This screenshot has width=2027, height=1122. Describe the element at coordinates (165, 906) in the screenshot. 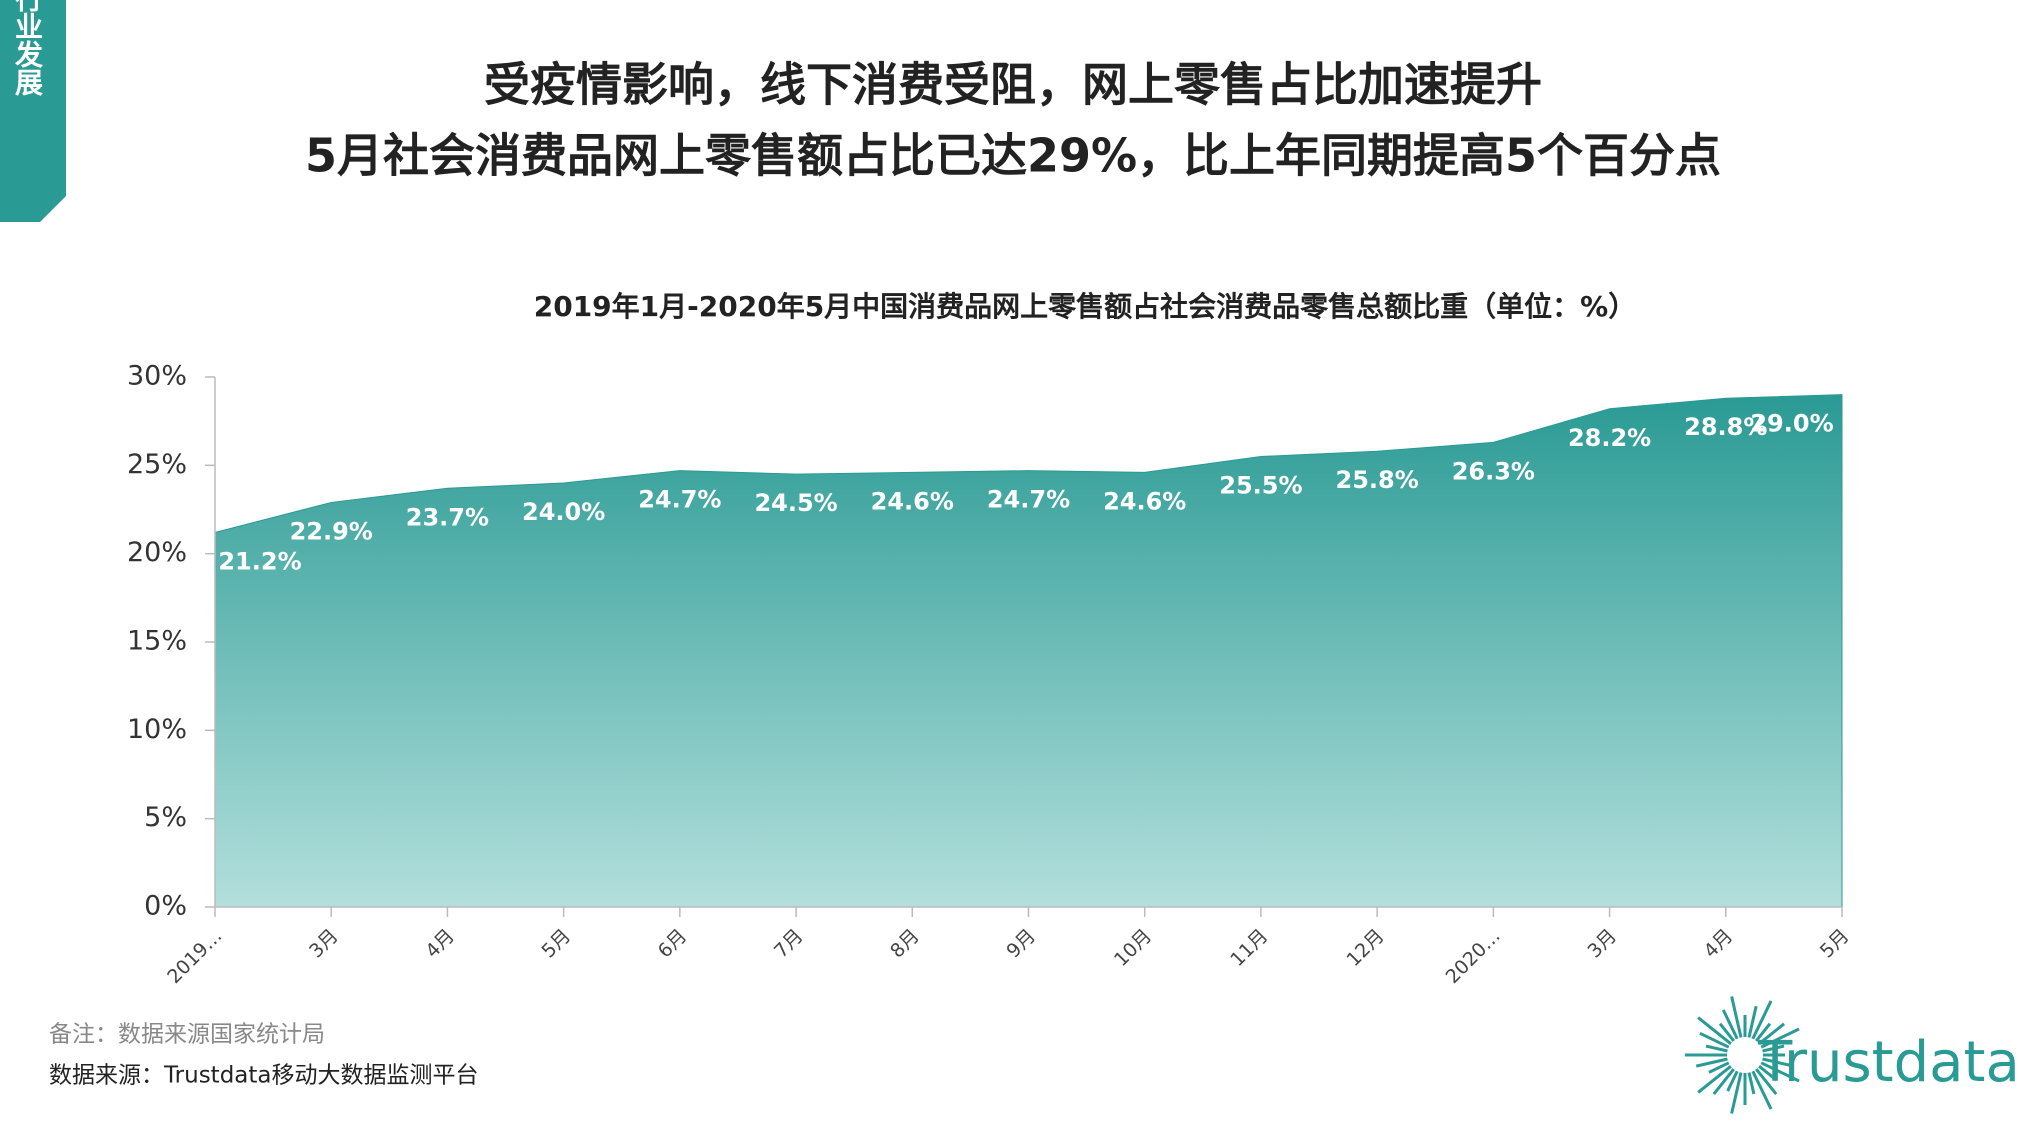

I see `y-tick-label: 0%` at that location.